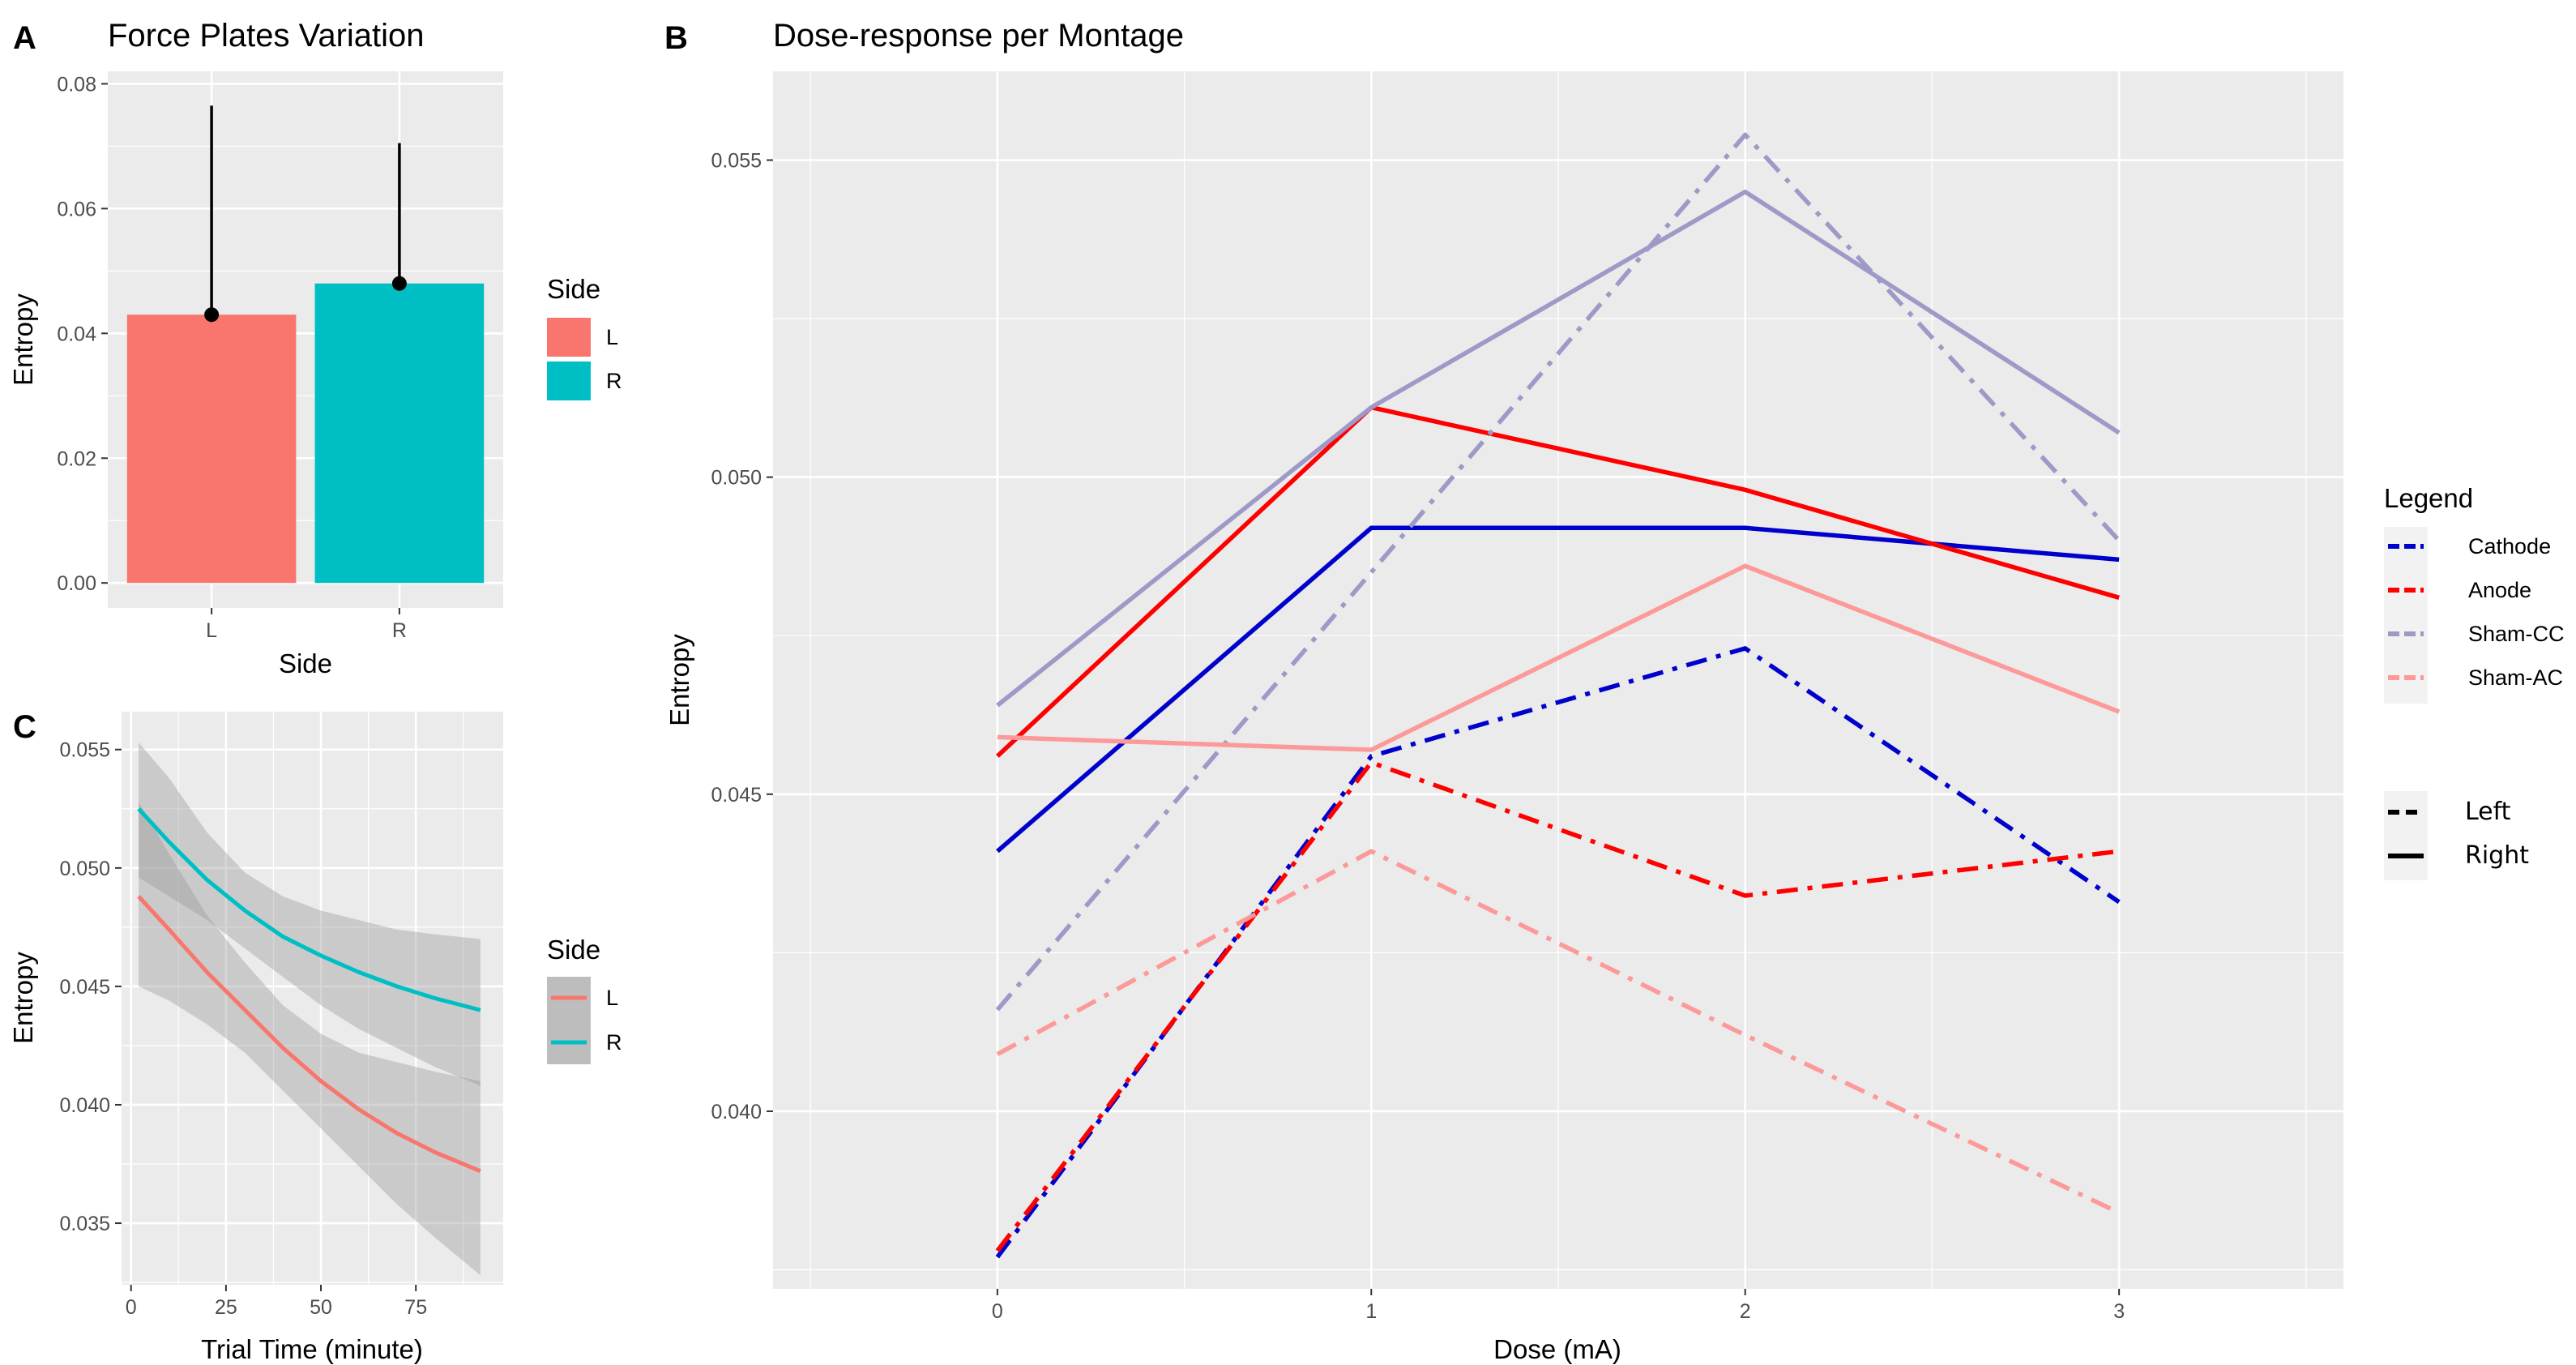 The width and height of the screenshot is (2576, 1365). I want to click on panel-b-xlabel: Dose (mA), so click(1557, 1349).